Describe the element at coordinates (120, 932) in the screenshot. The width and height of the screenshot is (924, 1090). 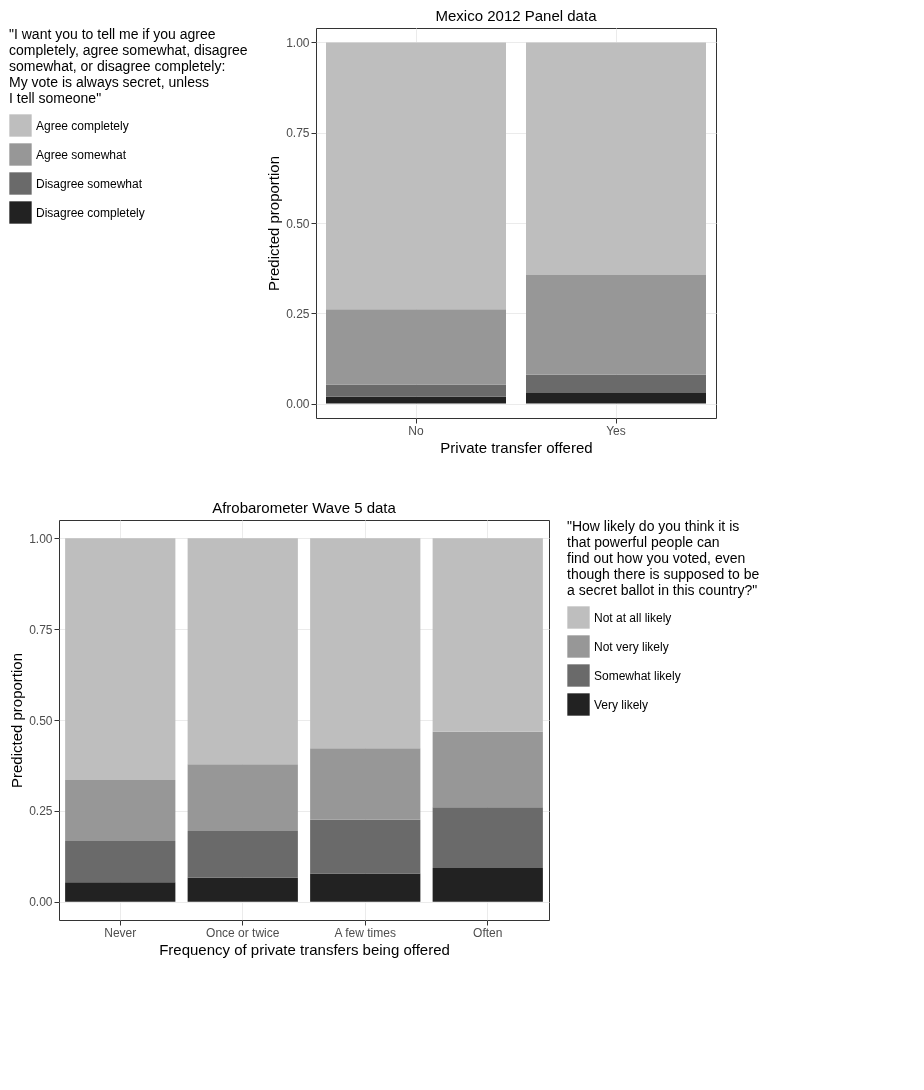
I see `x-tick-label: Never` at that location.